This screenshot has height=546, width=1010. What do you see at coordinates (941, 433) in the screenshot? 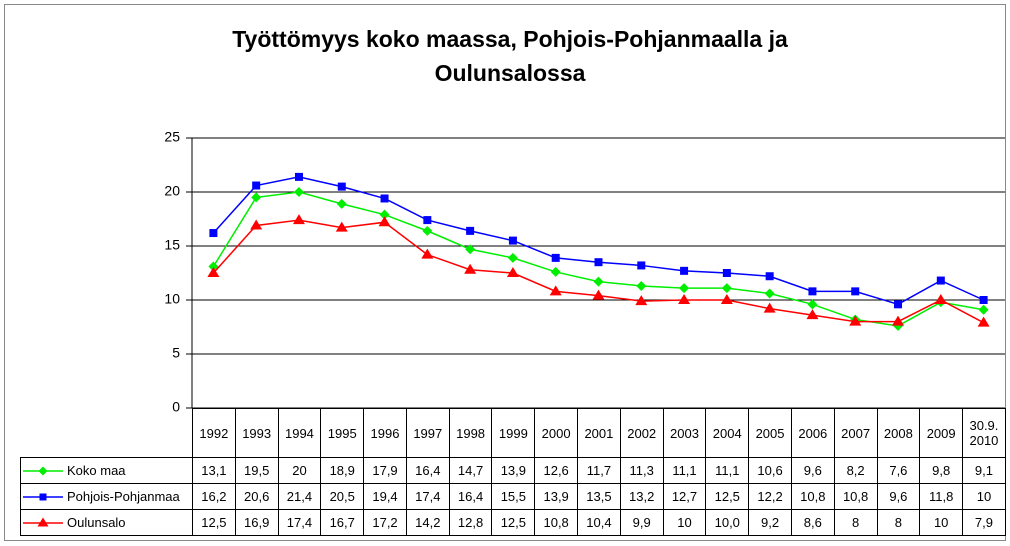
I see `category-cell: 2009` at bounding box center [941, 433].